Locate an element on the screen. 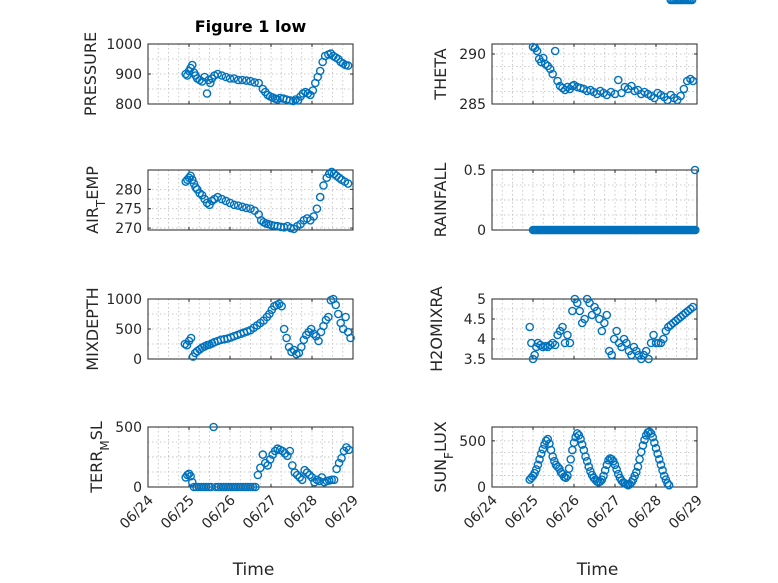 This screenshot has height=583, width=778. subplot-h2omixra: 3.5 4 4.5 5 is located at coordinates (581, 330).